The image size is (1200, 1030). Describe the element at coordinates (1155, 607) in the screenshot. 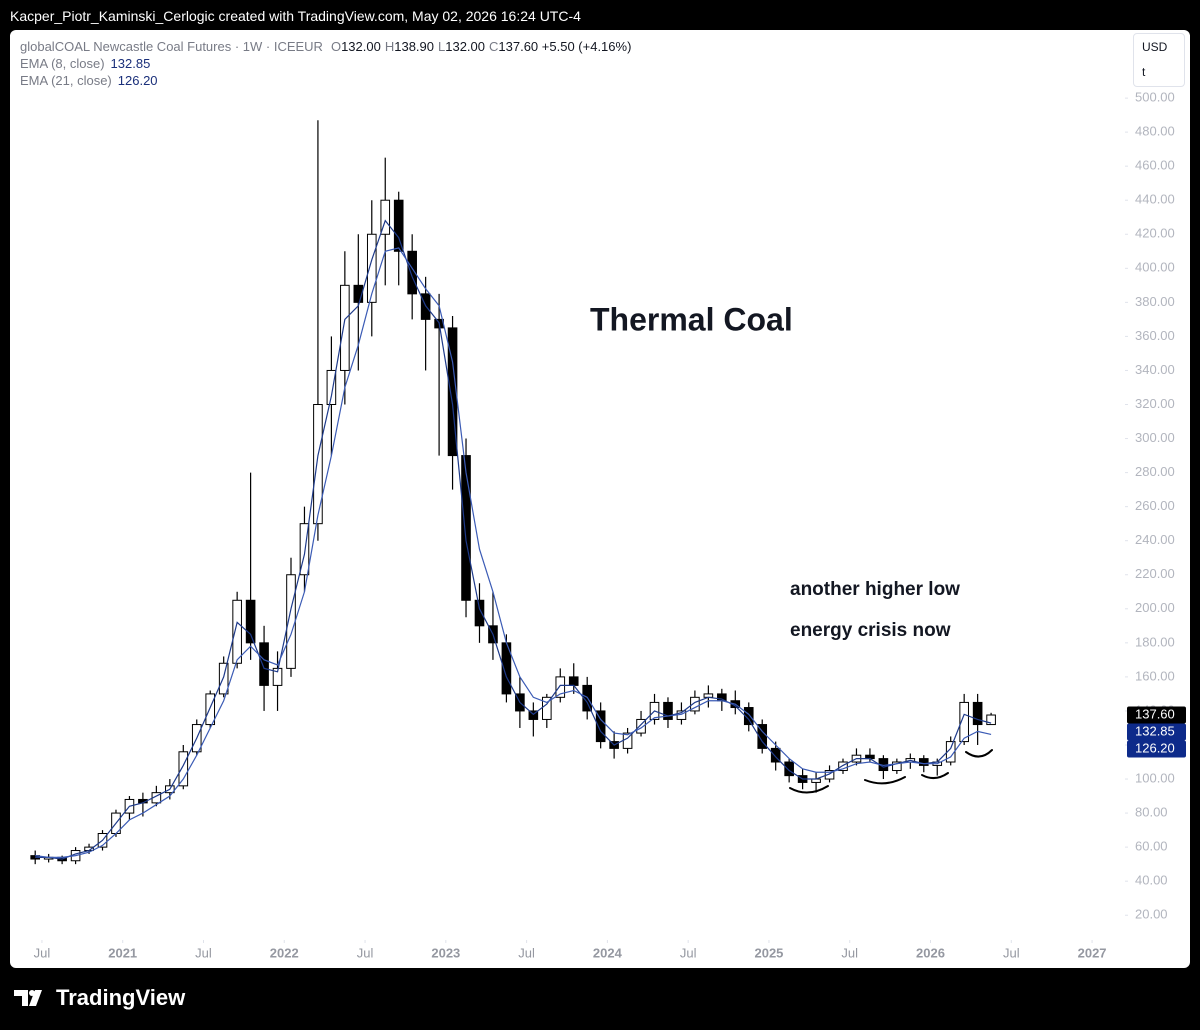

I see `y-tick-label: 200.00` at that location.